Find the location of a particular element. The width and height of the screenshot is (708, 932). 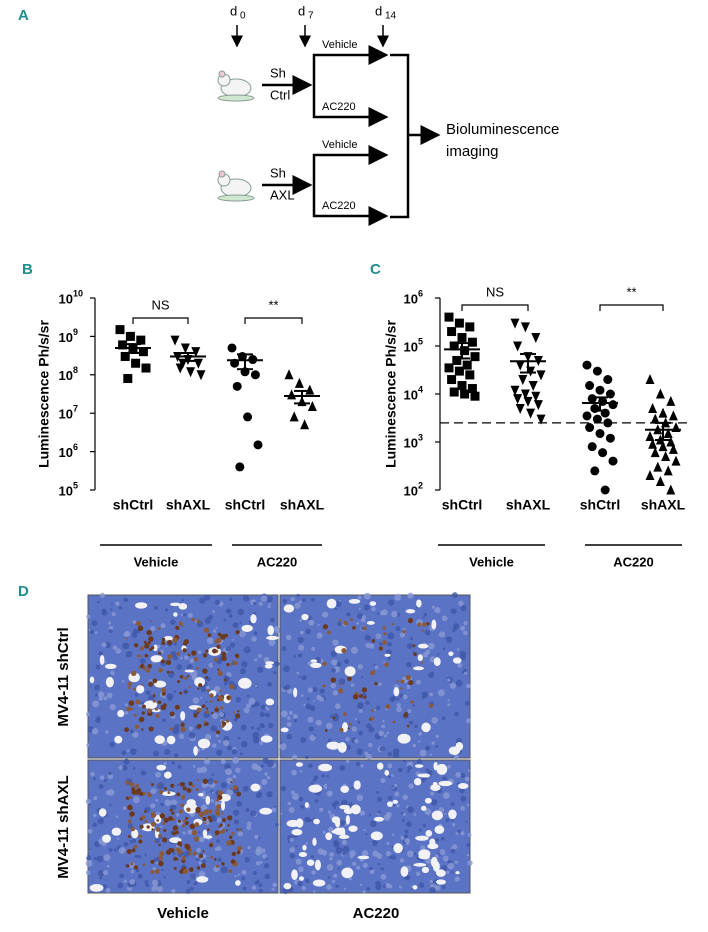

y-tick-exponent: 6 is located at coordinates (420, 293).